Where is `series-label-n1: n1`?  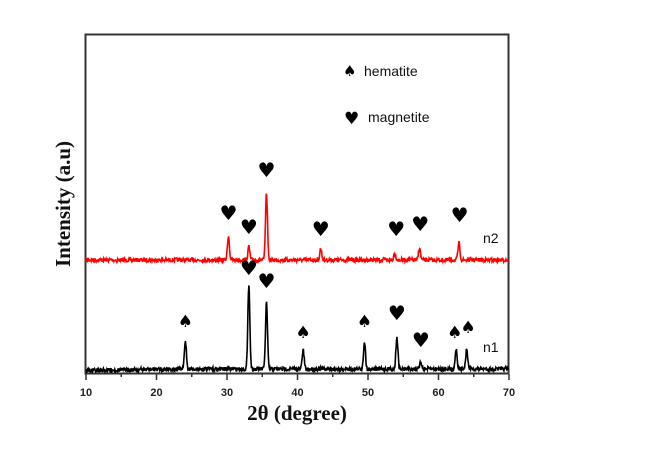 series-label-n1: n1 is located at coordinates (491, 347).